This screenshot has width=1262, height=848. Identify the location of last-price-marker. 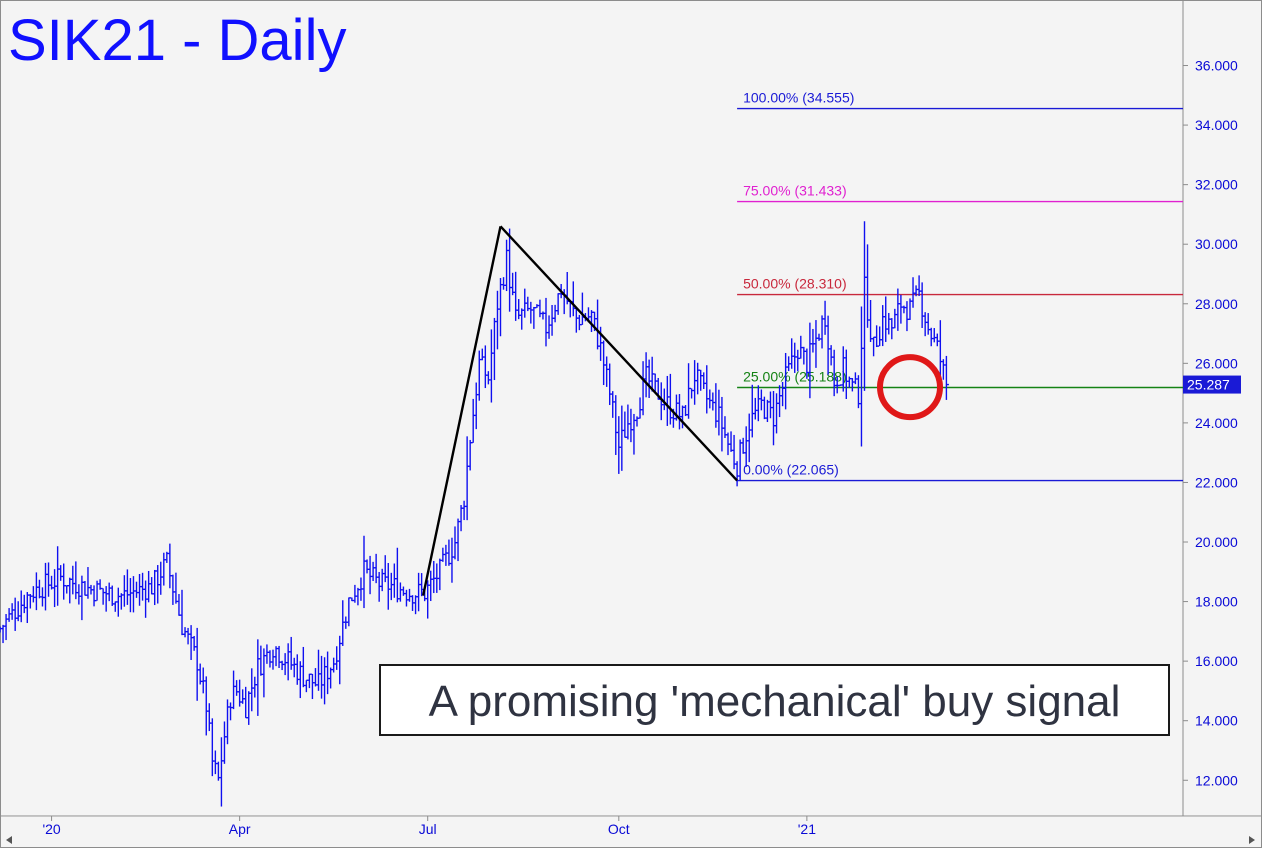
(1212, 384).